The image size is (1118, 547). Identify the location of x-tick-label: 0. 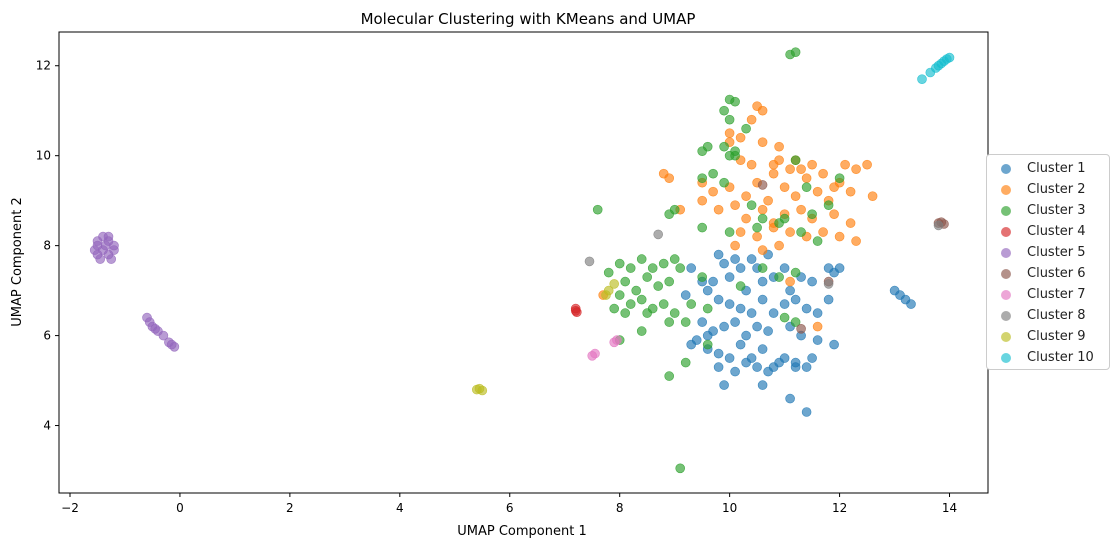
(180, 508).